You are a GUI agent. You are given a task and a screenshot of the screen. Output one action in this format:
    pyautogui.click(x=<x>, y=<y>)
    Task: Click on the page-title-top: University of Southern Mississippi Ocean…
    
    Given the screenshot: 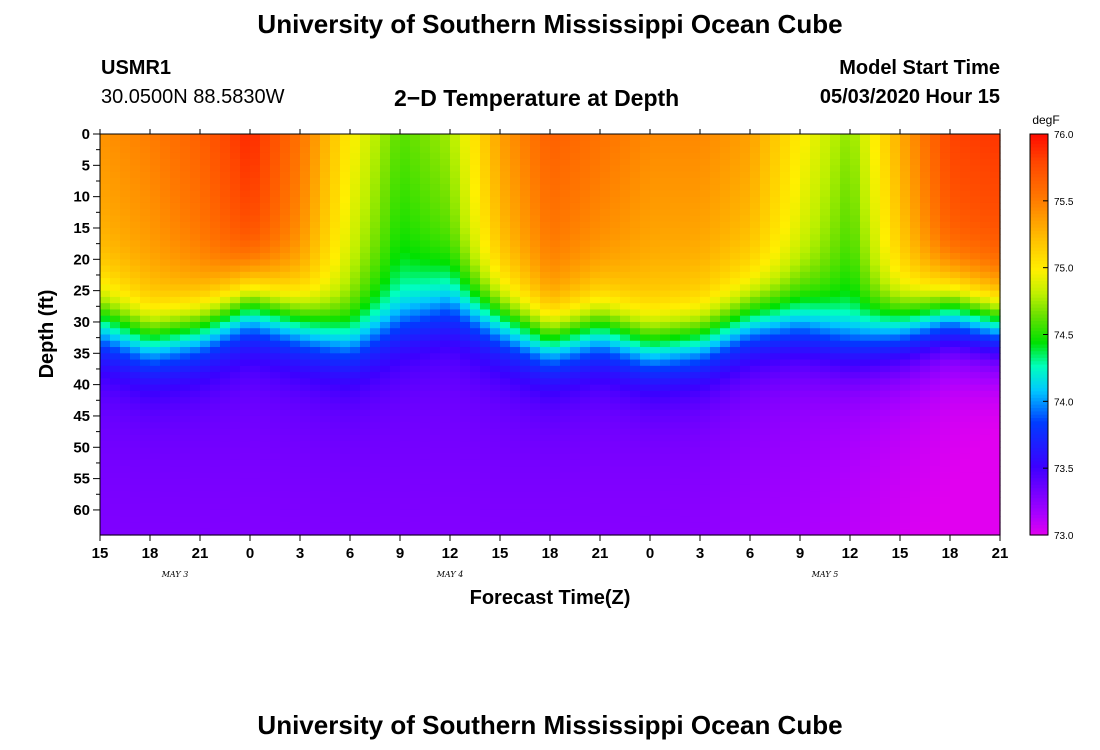 What is the action you would take?
    pyautogui.click(x=550, y=24)
    